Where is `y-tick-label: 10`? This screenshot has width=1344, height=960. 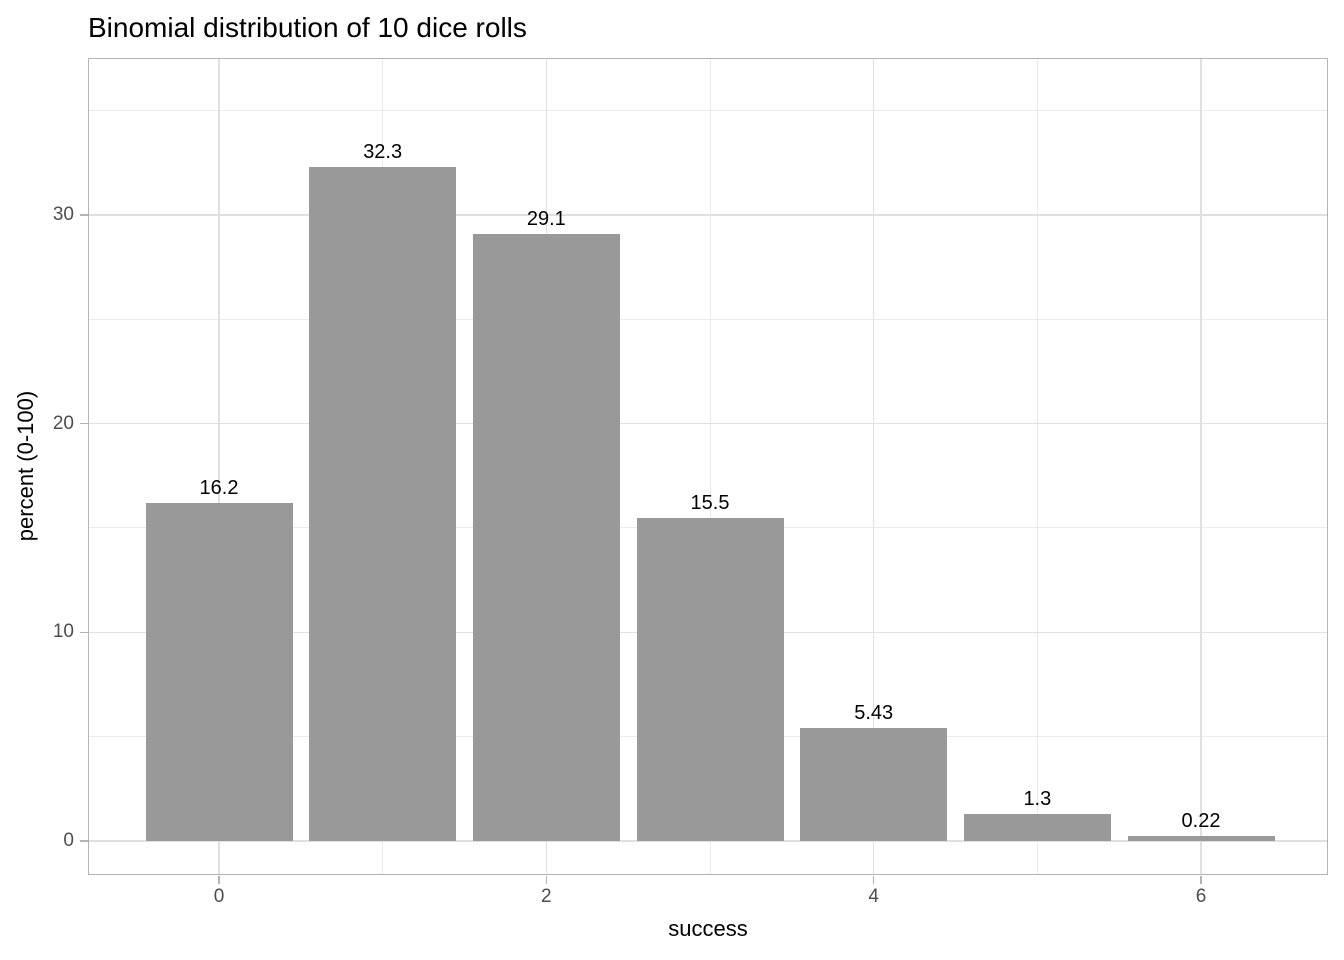 y-tick-label: 10 is located at coordinates (63, 632).